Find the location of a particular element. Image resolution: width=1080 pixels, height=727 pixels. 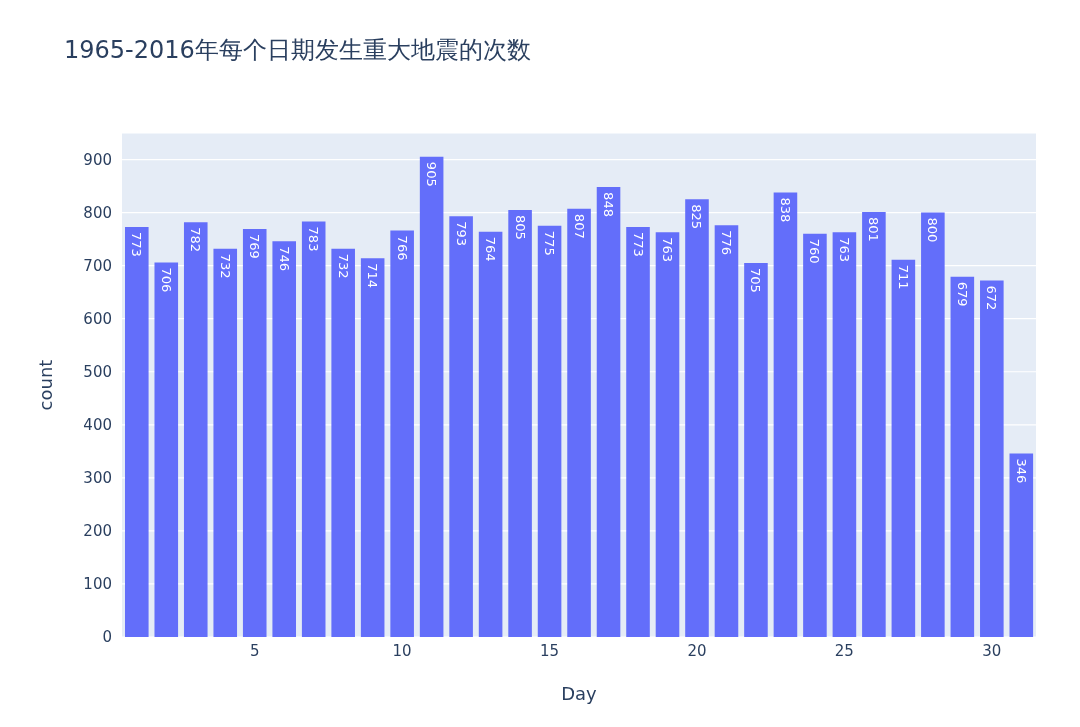

data-label: 801 is located at coordinates (874, 229).